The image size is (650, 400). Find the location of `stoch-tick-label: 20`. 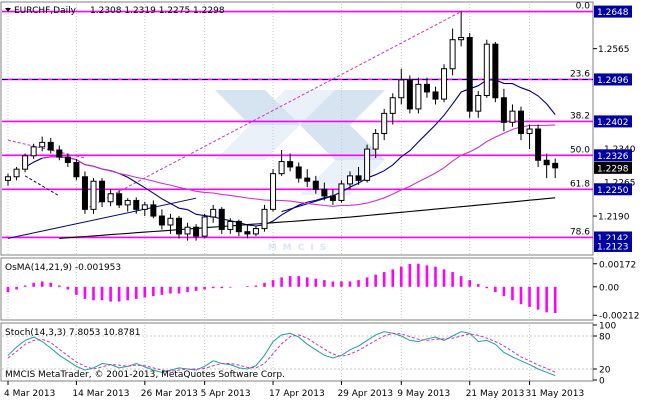

stoch-tick-label: 20 is located at coordinates (605, 371).